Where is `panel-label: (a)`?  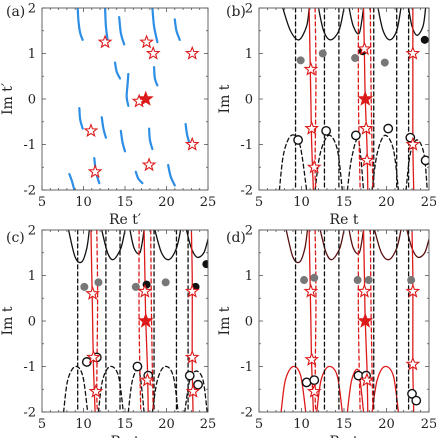 panel-label: (a) is located at coordinates (15, 12).